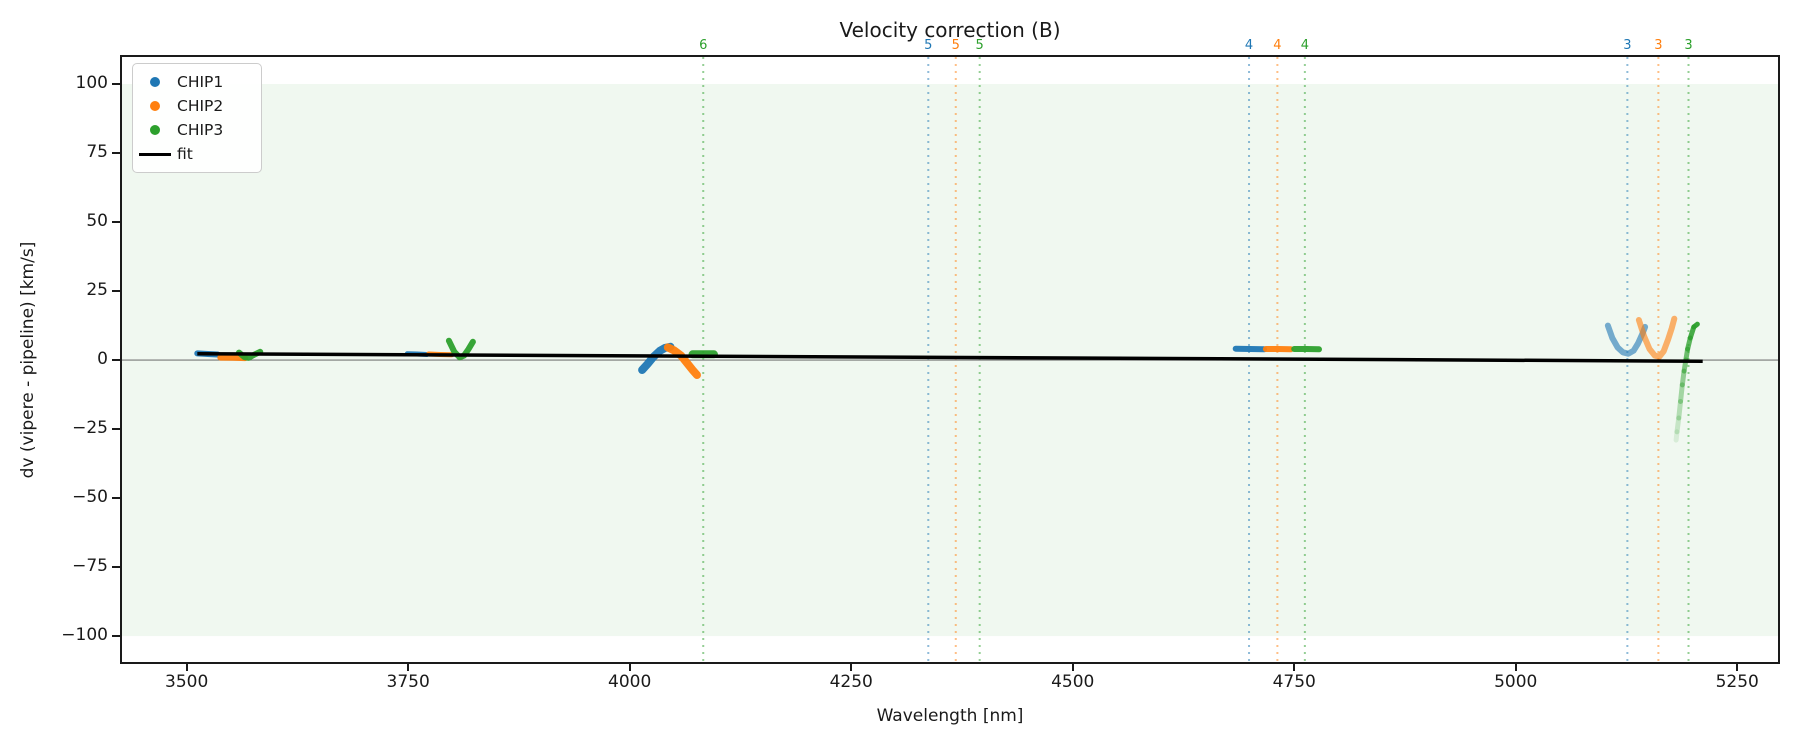 The width and height of the screenshot is (1800, 750). Describe the element at coordinates (950, 357) in the screenshot. I see `fit-line` at that location.